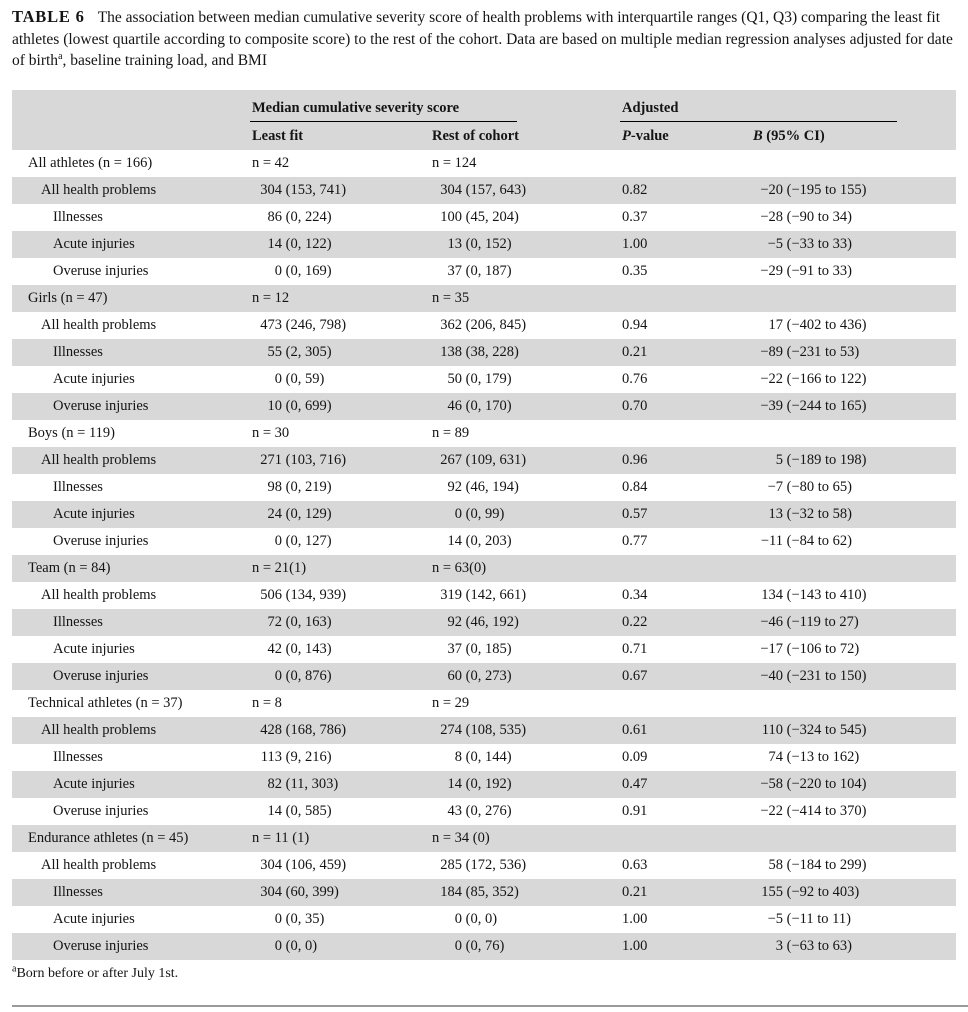 The height and width of the screenshot is (1012, 968). I want to click on p-value: 0.67, so click(685, 676).